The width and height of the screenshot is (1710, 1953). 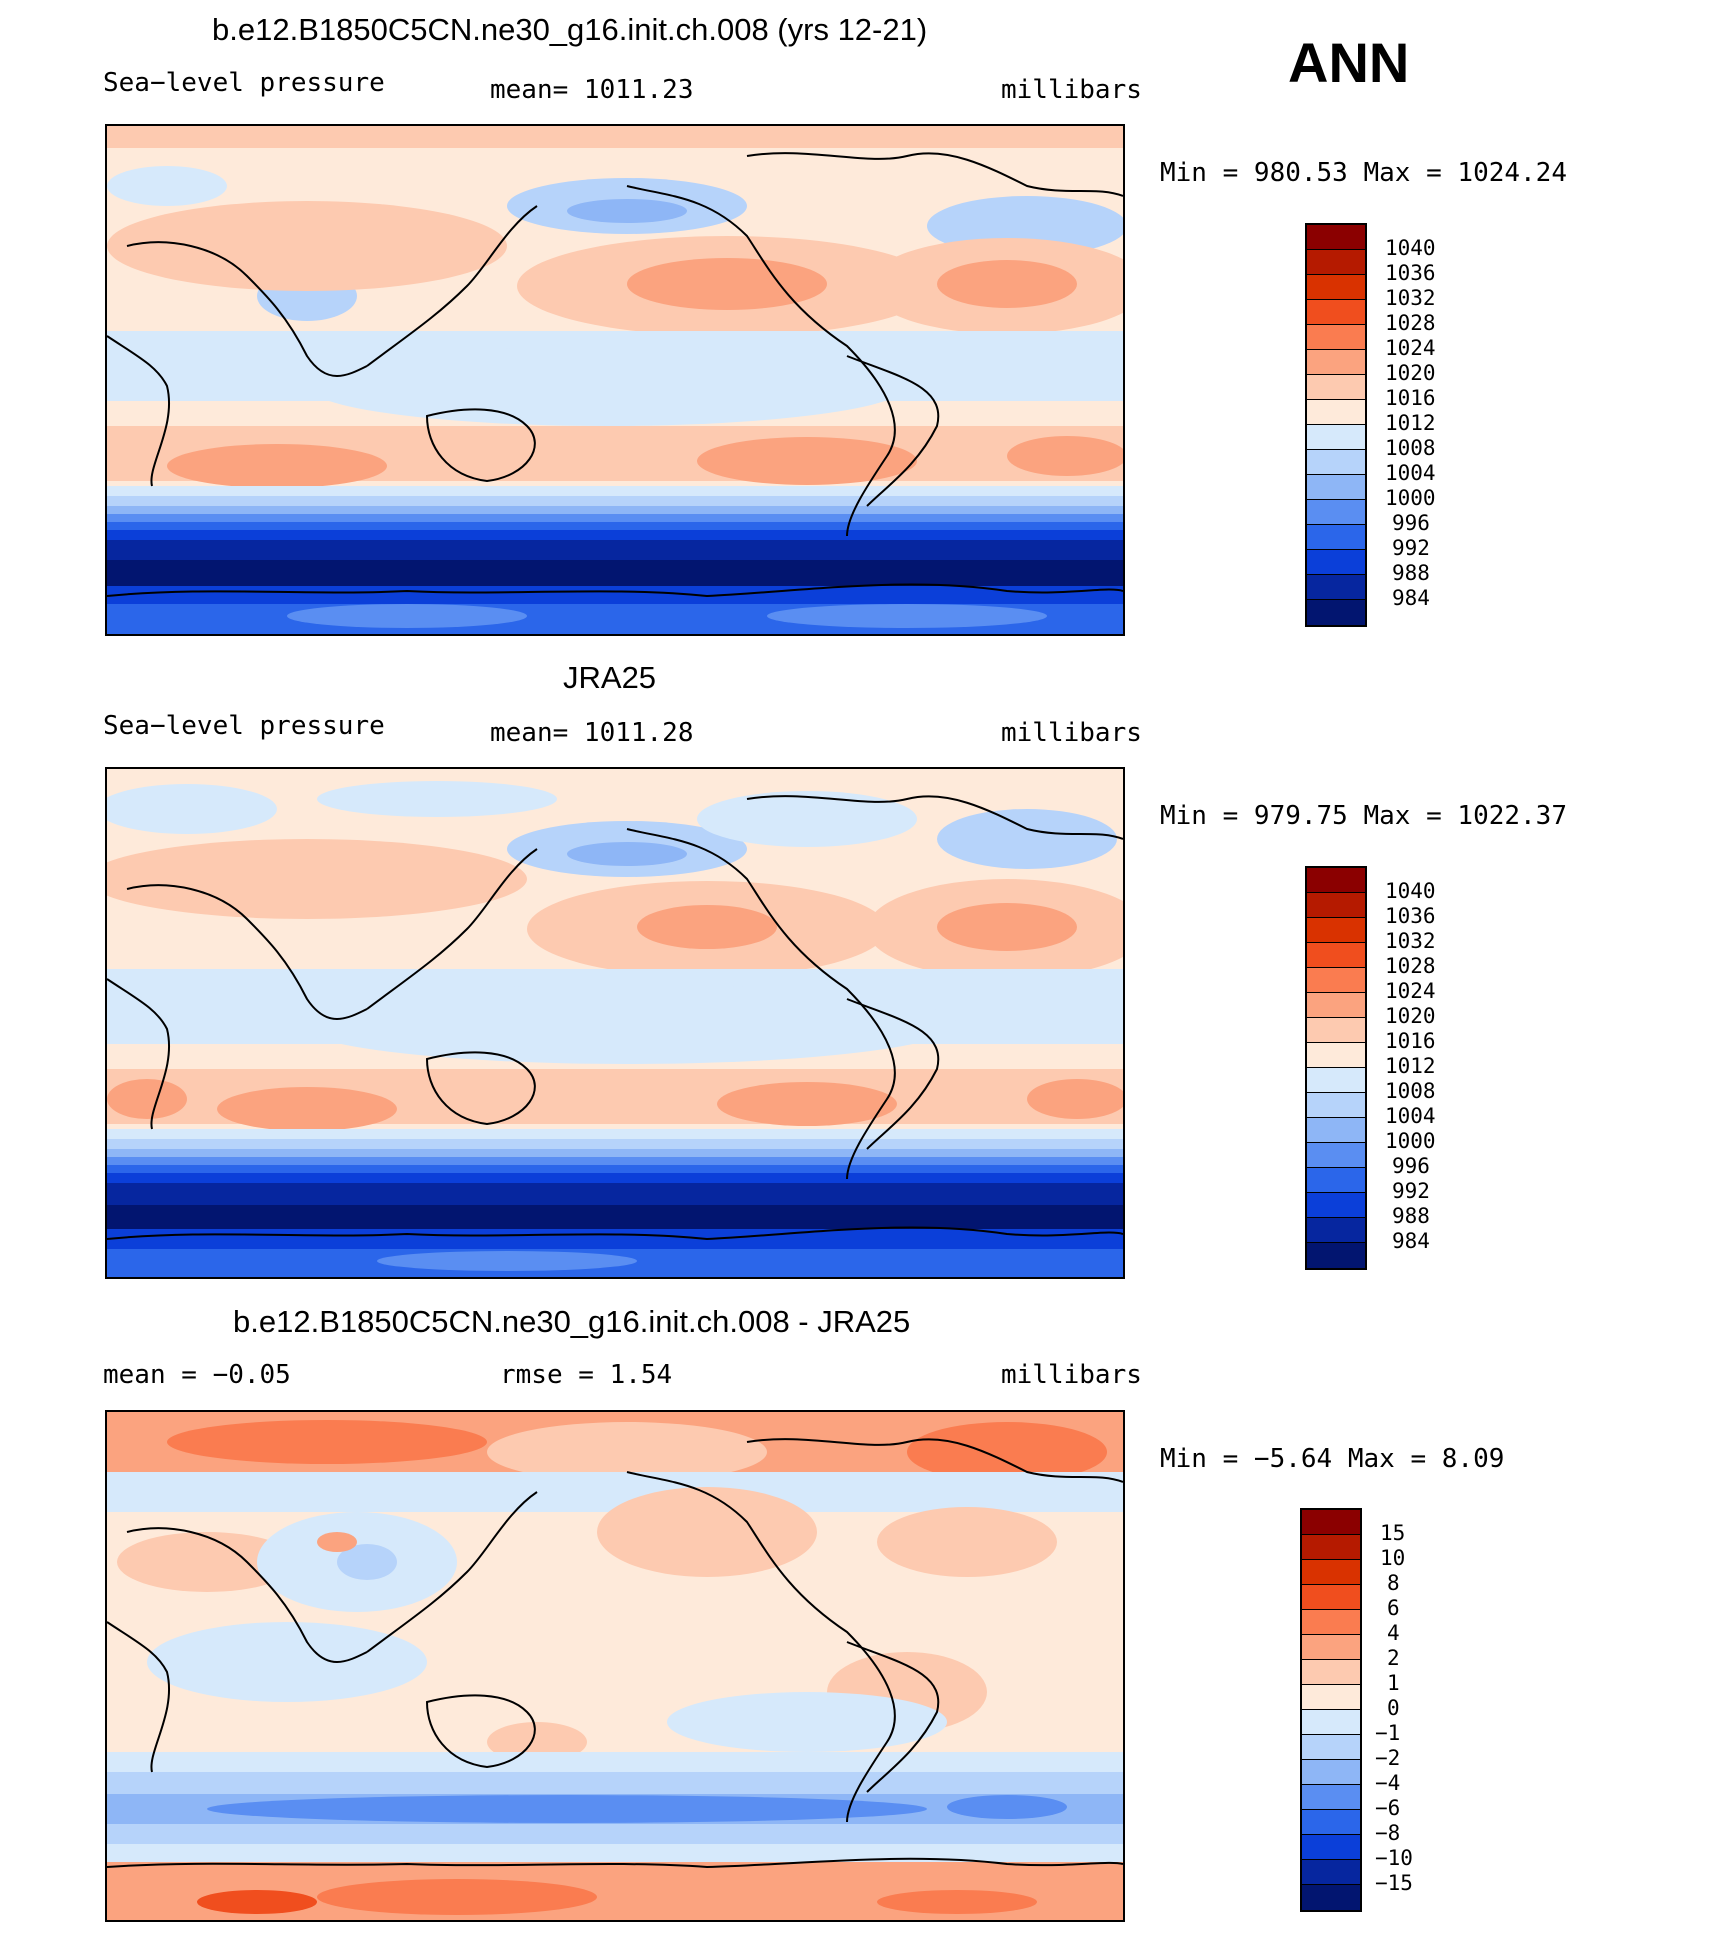 I want to click on panel2-title: JRA25, so click(x=610, y=677).